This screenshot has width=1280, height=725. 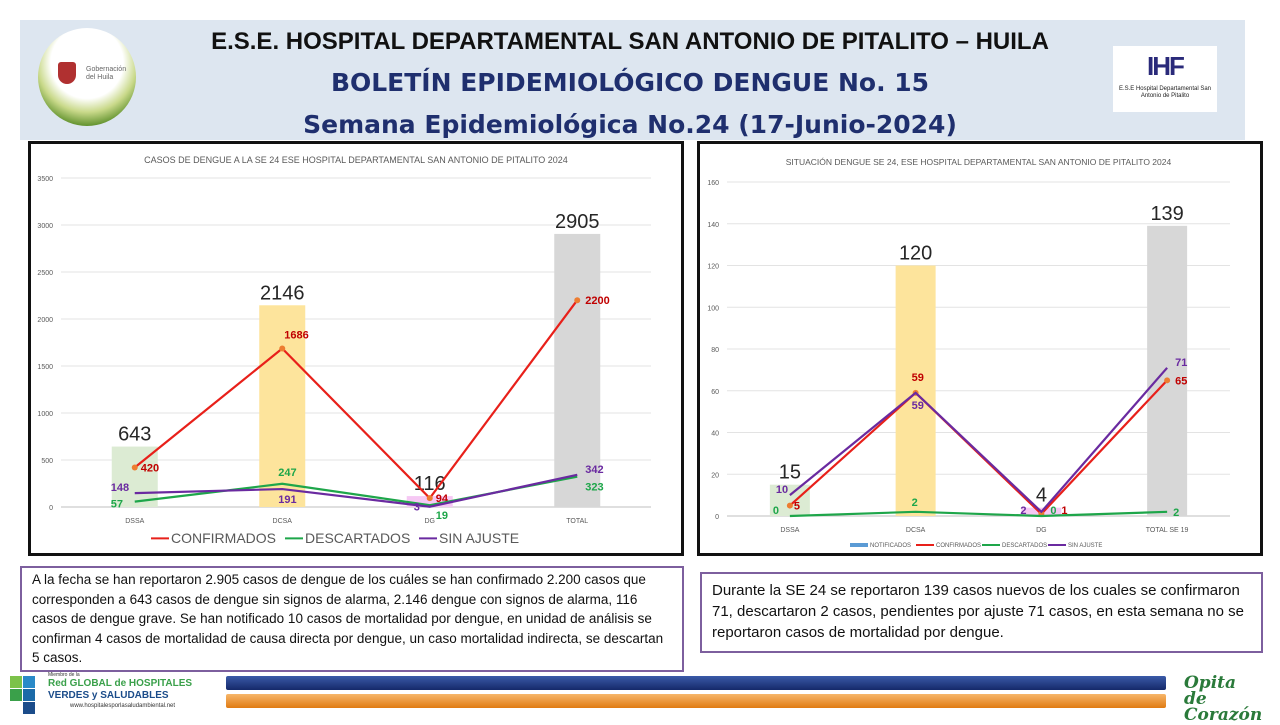 I want to click on bar-value-label: 2905, so click(x=577, y=222).